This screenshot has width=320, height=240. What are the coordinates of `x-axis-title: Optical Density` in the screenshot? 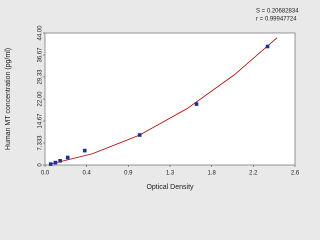 It's located at (170, 187).